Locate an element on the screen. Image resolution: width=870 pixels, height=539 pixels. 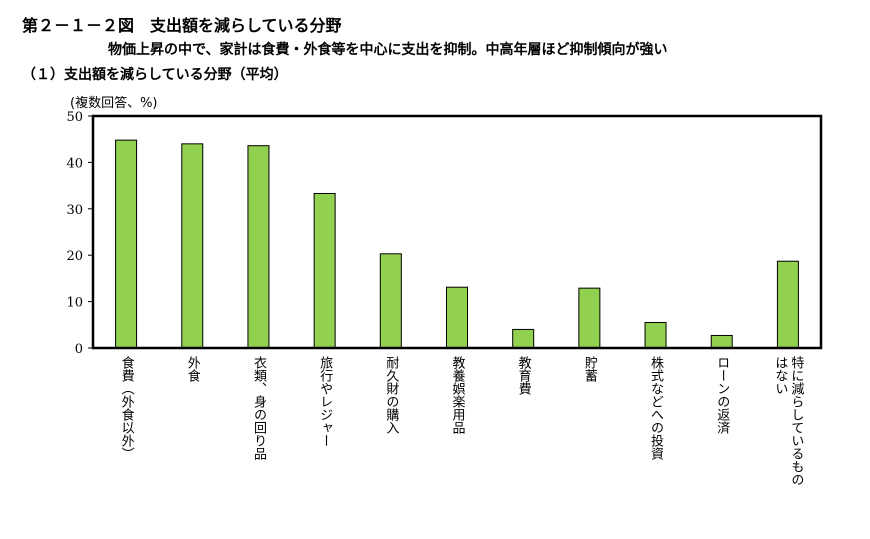
y-tick-label: 0 is located at coordinates (79, 349).